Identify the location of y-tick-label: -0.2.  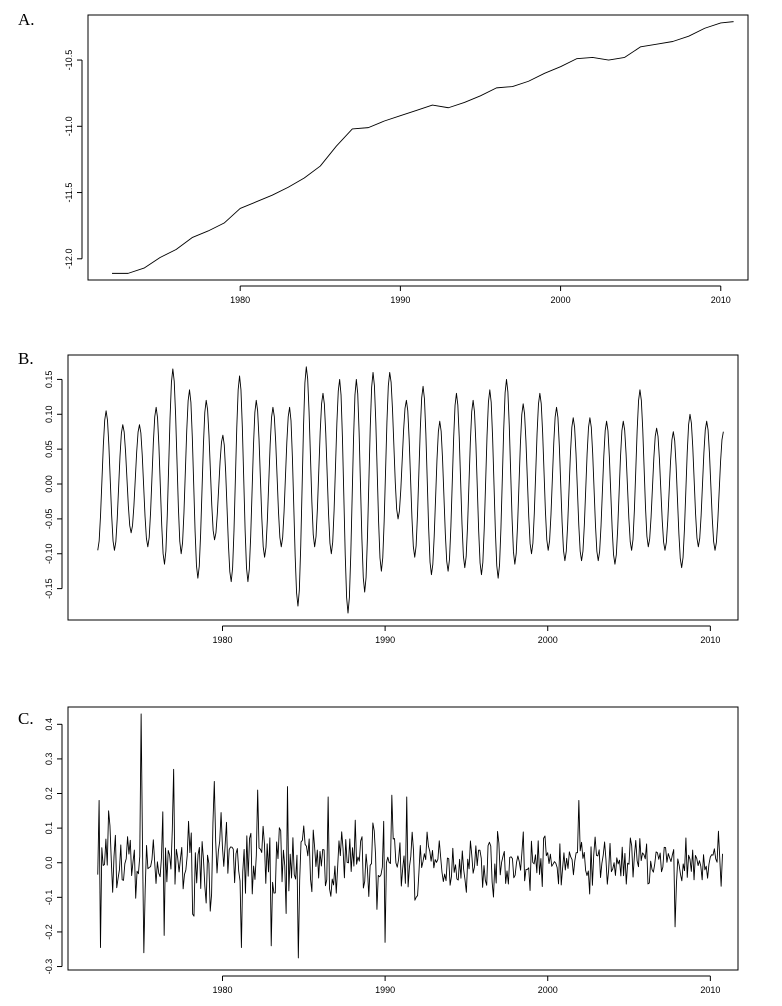
(49, 932).